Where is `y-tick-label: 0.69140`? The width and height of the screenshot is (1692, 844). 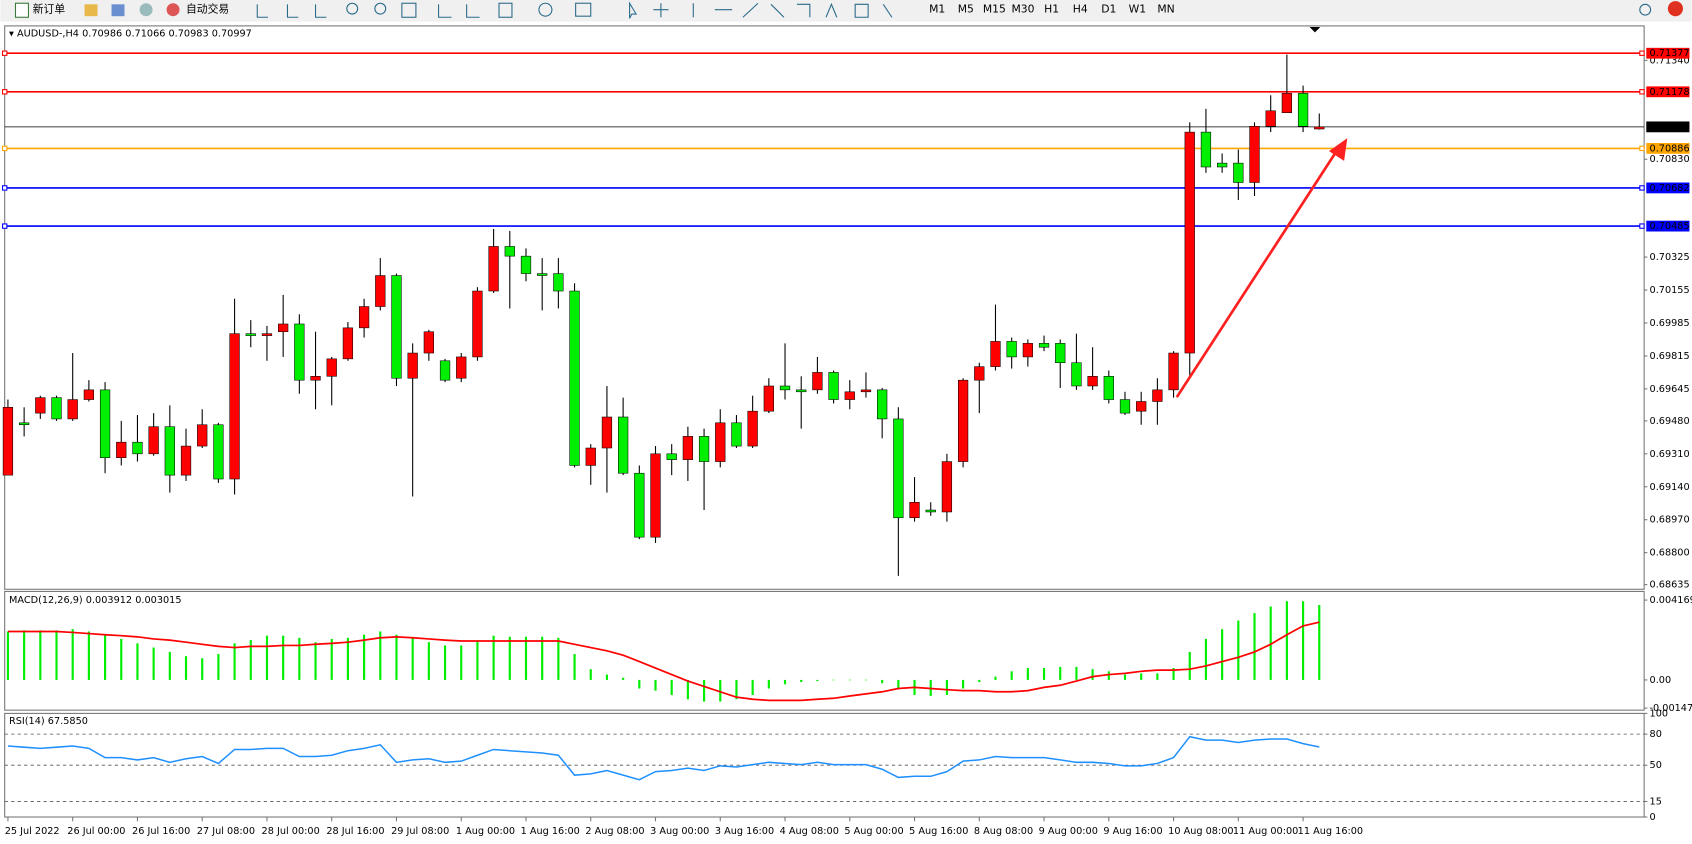
y-tick-label: 0.69140 is located at coordinates (1670, 487).